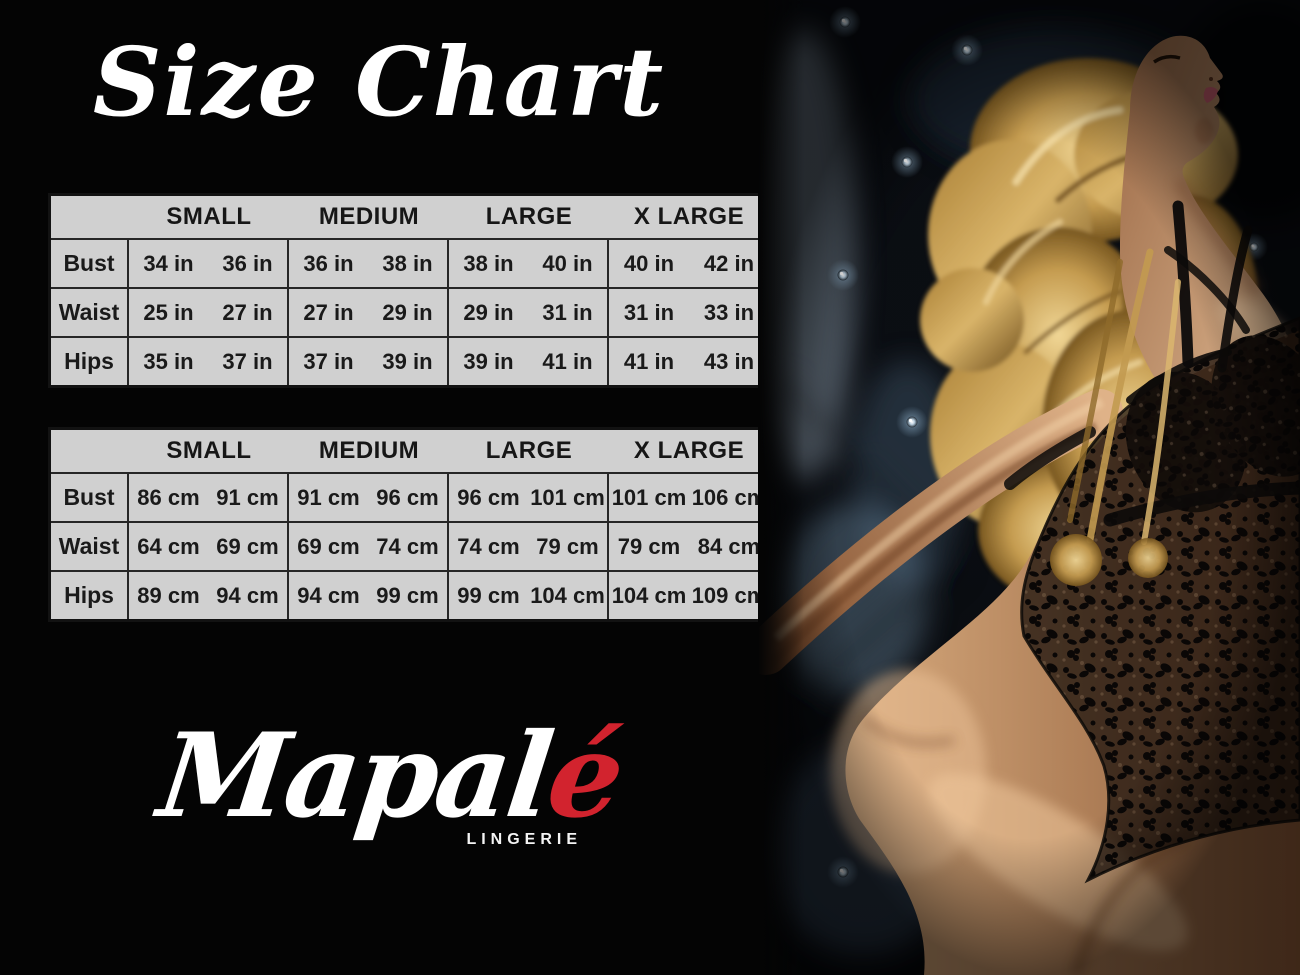  What do you see at coordinates (529, 312) in the screenshot?
I see `cell-large: 29 in 31 in` at bounding box center [529, 312].